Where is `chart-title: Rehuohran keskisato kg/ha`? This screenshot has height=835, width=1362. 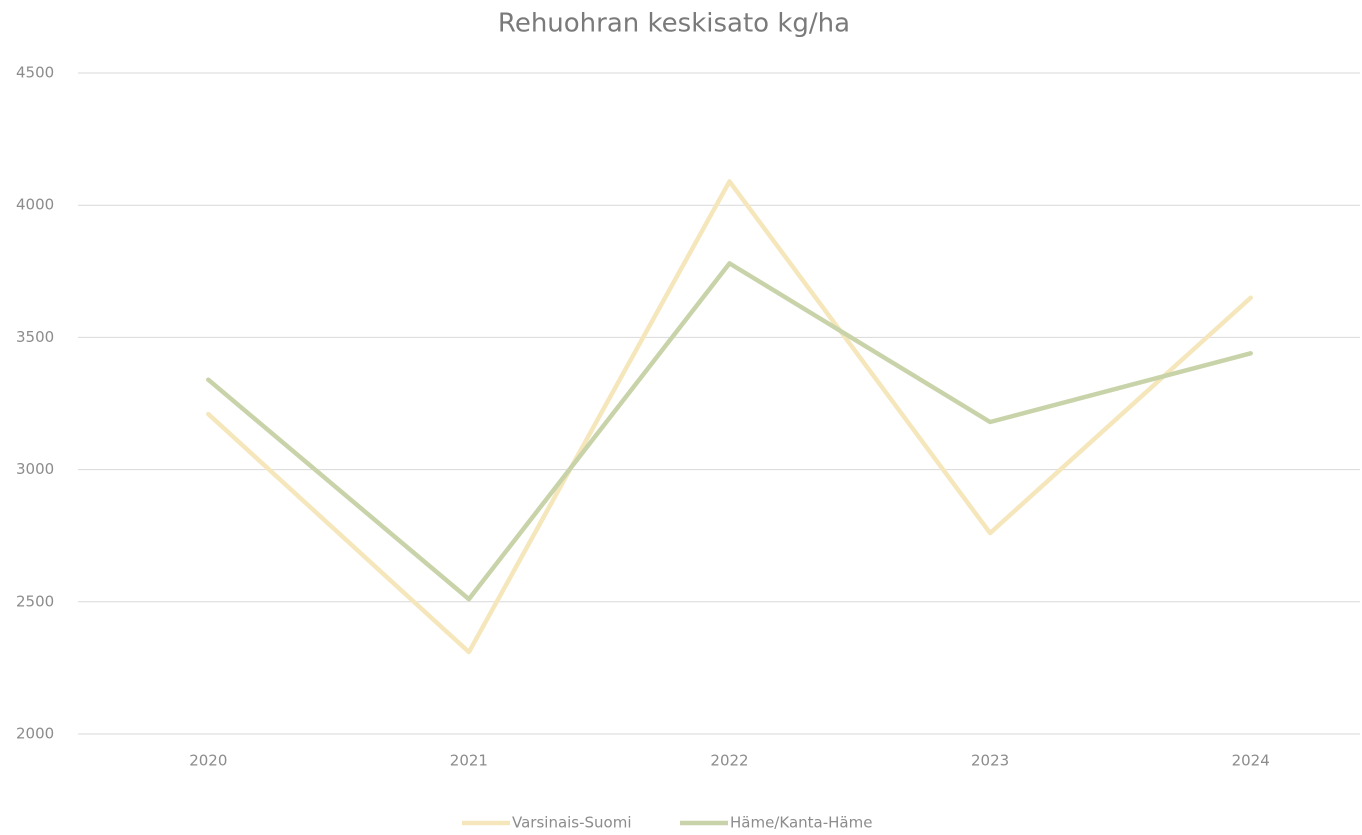 chart-title: Rehuohran keskisato kg/ha is located at coordinates (674, 24).